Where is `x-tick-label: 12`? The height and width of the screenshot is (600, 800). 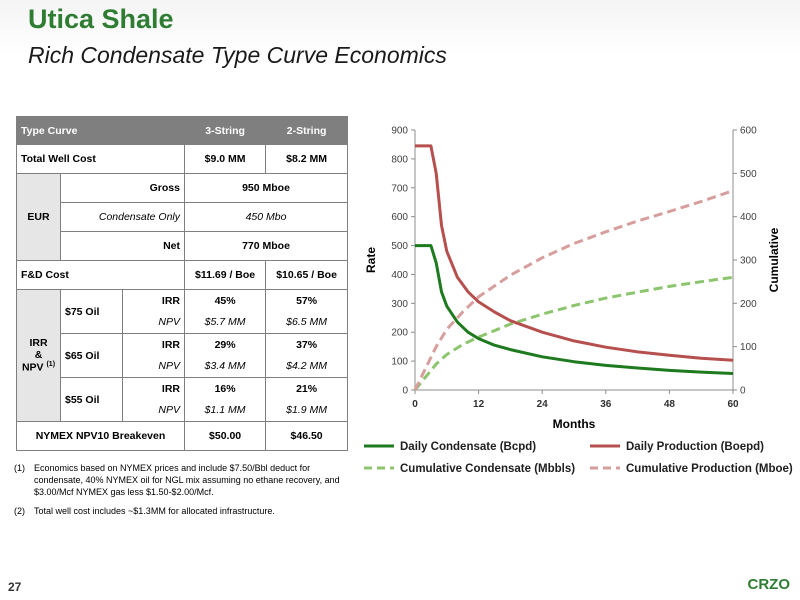 x-tick-label: 12 is located at coordinates (479, 404).